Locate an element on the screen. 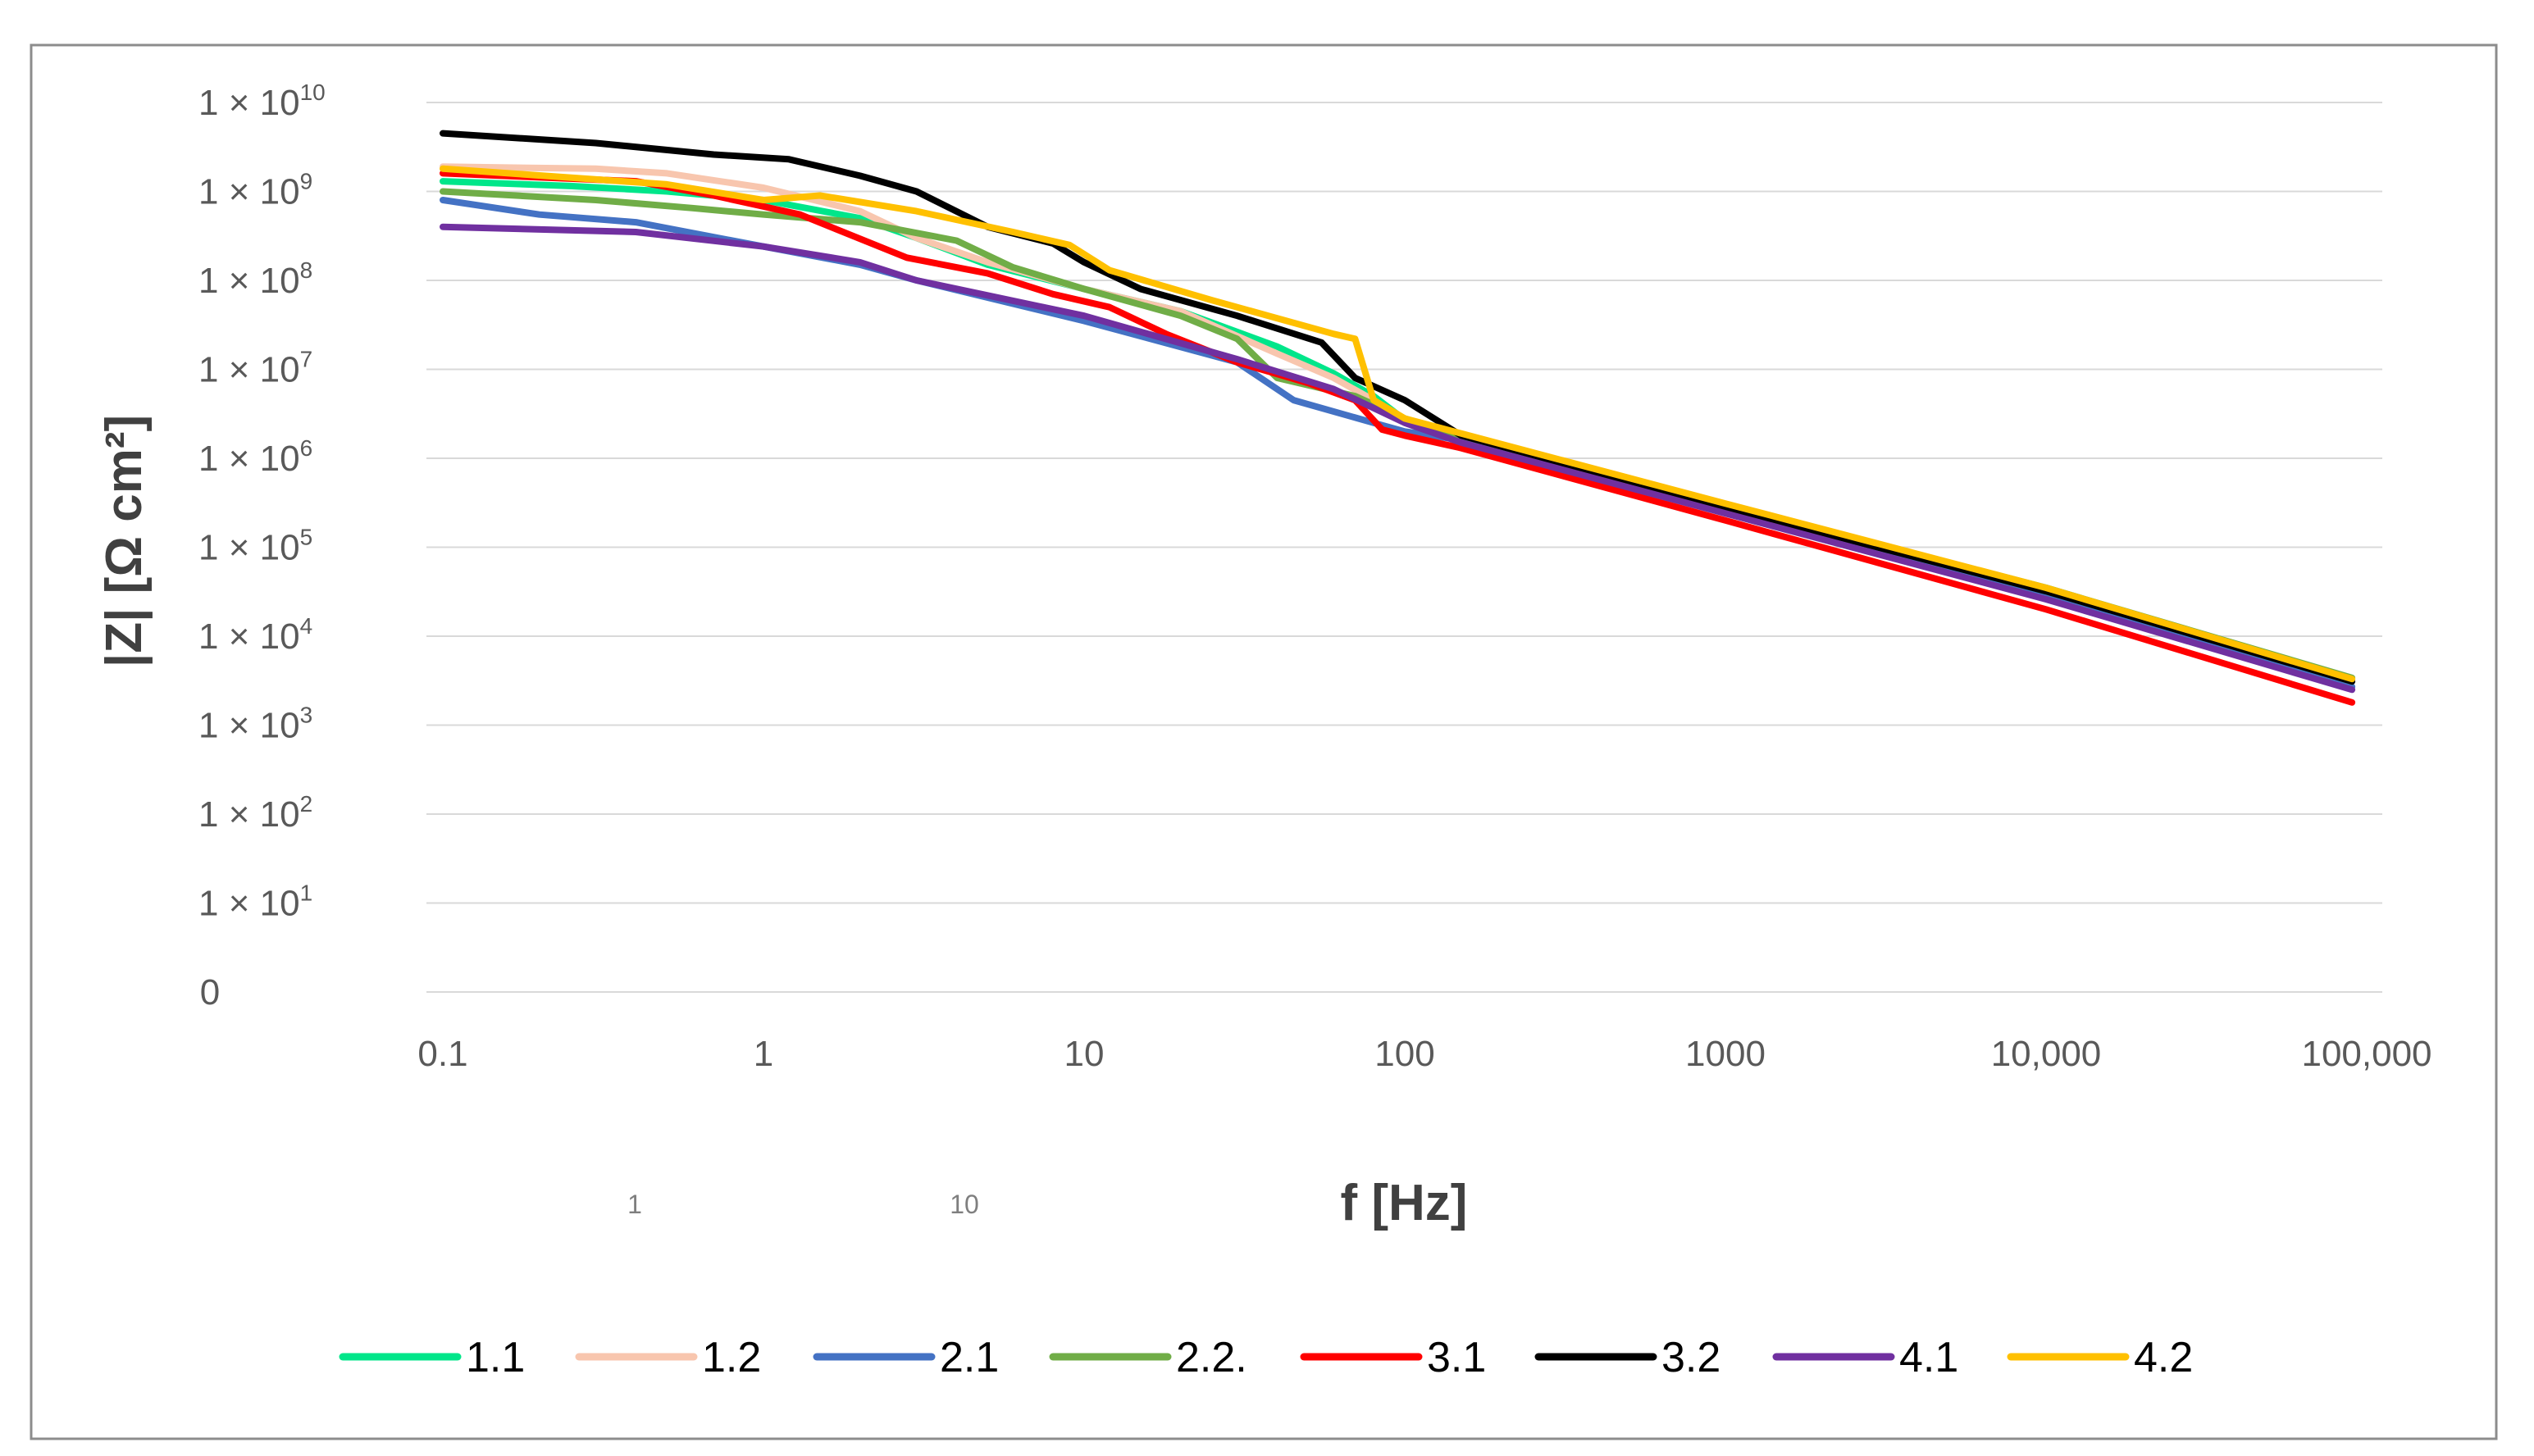  x-axis-ticks: 0.1 1 10 100 1000 10,000 100,000 is located at coordinates (1424, 1054).